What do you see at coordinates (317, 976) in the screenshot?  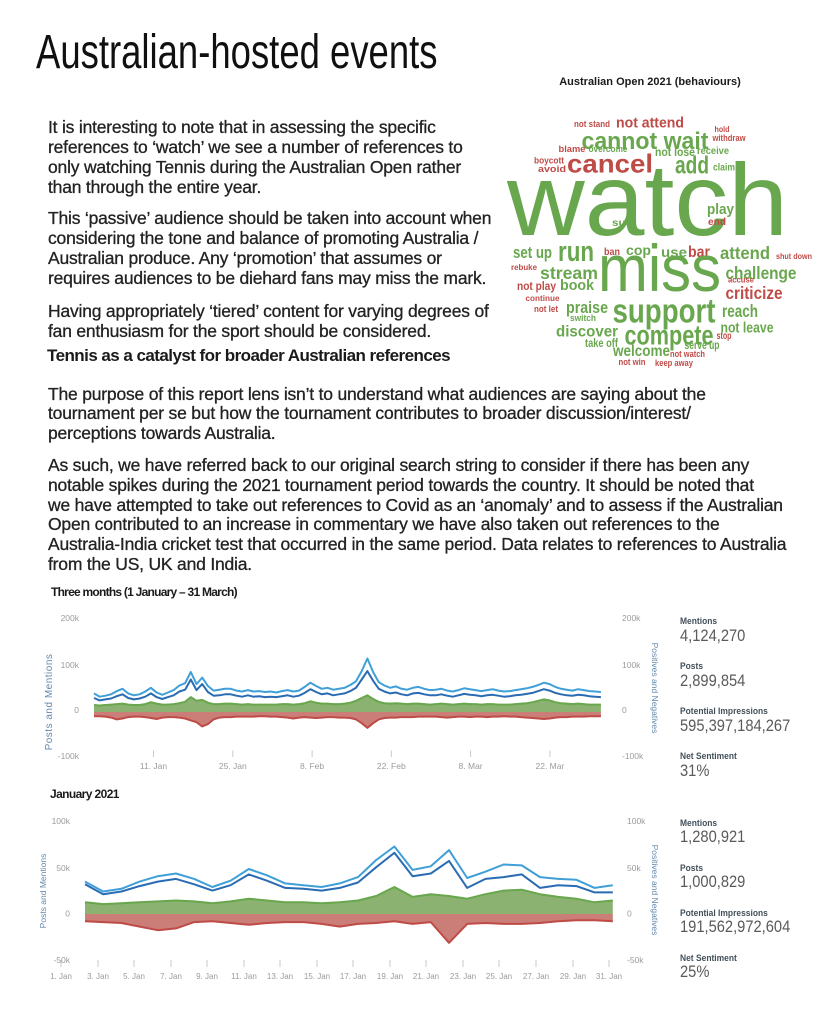 I see `svg-text: 15. Jan` at bounding box center [317, 976].